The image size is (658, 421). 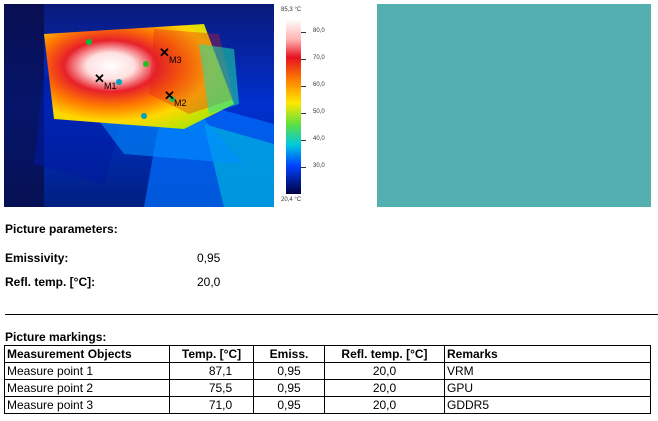 I want to click on table-row: Measure point 2 75,5 0,95 20,0 GPU, so click(x=327, y=388).